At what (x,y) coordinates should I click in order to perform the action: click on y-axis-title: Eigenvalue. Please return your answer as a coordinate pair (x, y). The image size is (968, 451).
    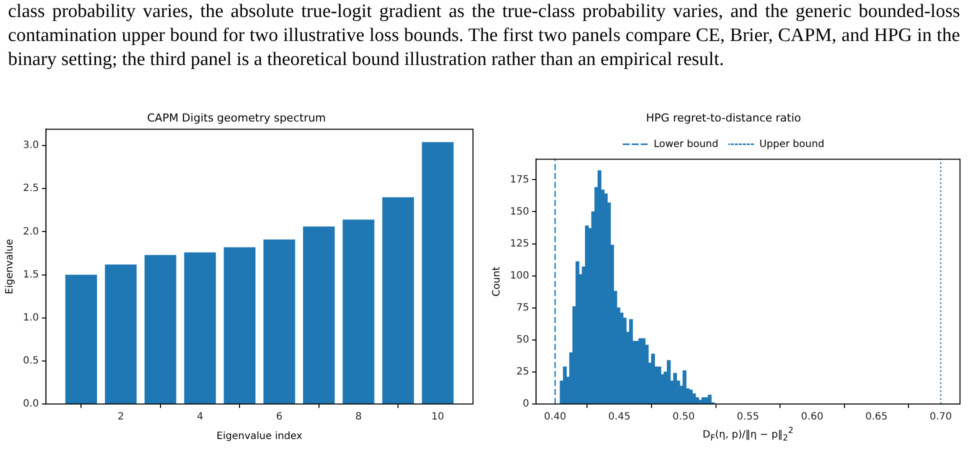
    Looking at the image, I should click on (10, 266).